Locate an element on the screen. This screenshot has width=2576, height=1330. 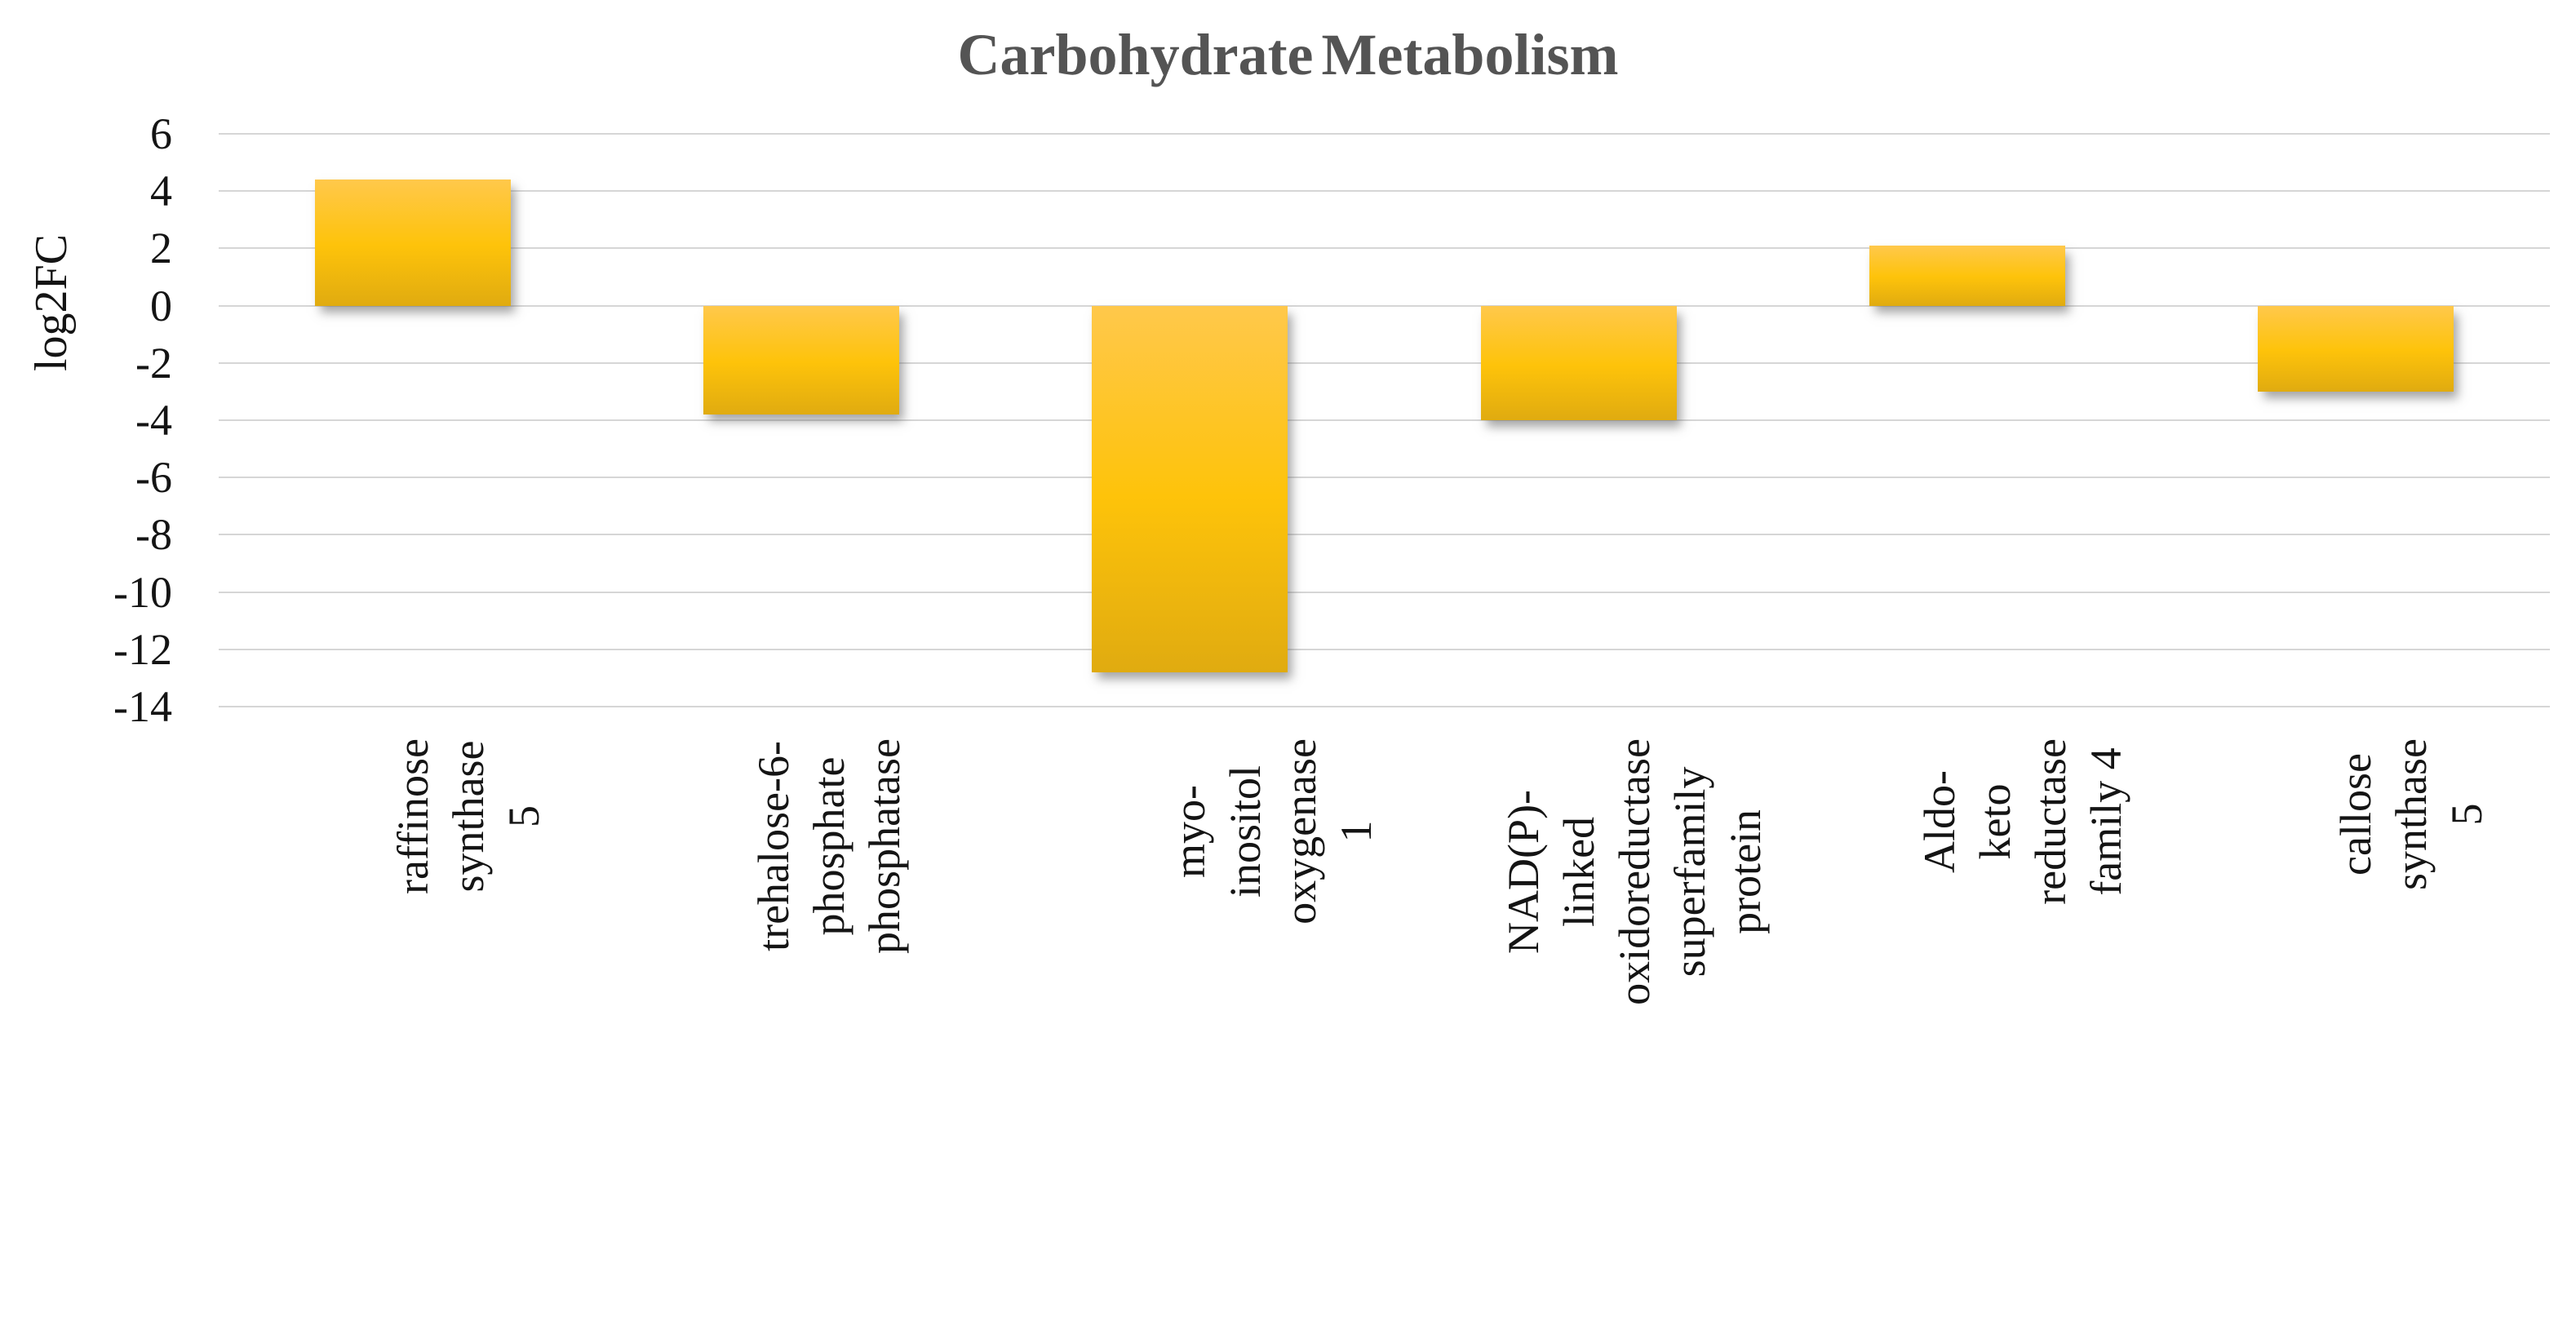
y-tick-label: -12 is located at coordinates (142, 649).